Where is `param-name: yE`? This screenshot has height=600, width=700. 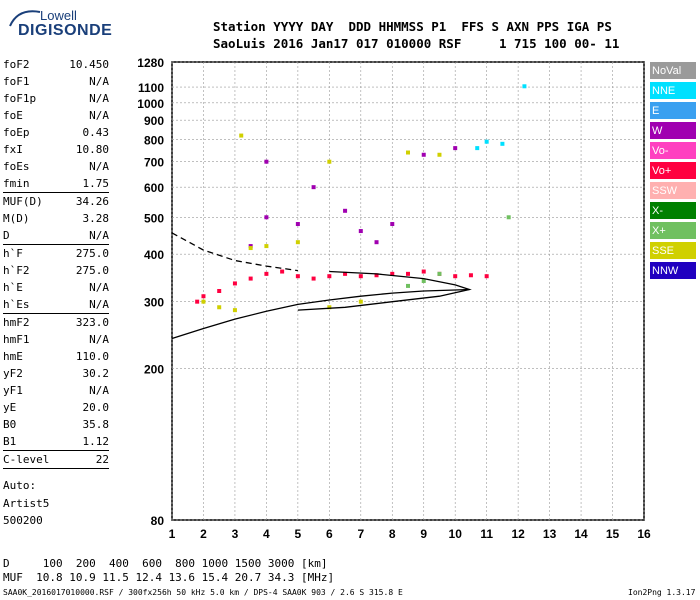
param-name: yE is located at coordinates (10, 407).